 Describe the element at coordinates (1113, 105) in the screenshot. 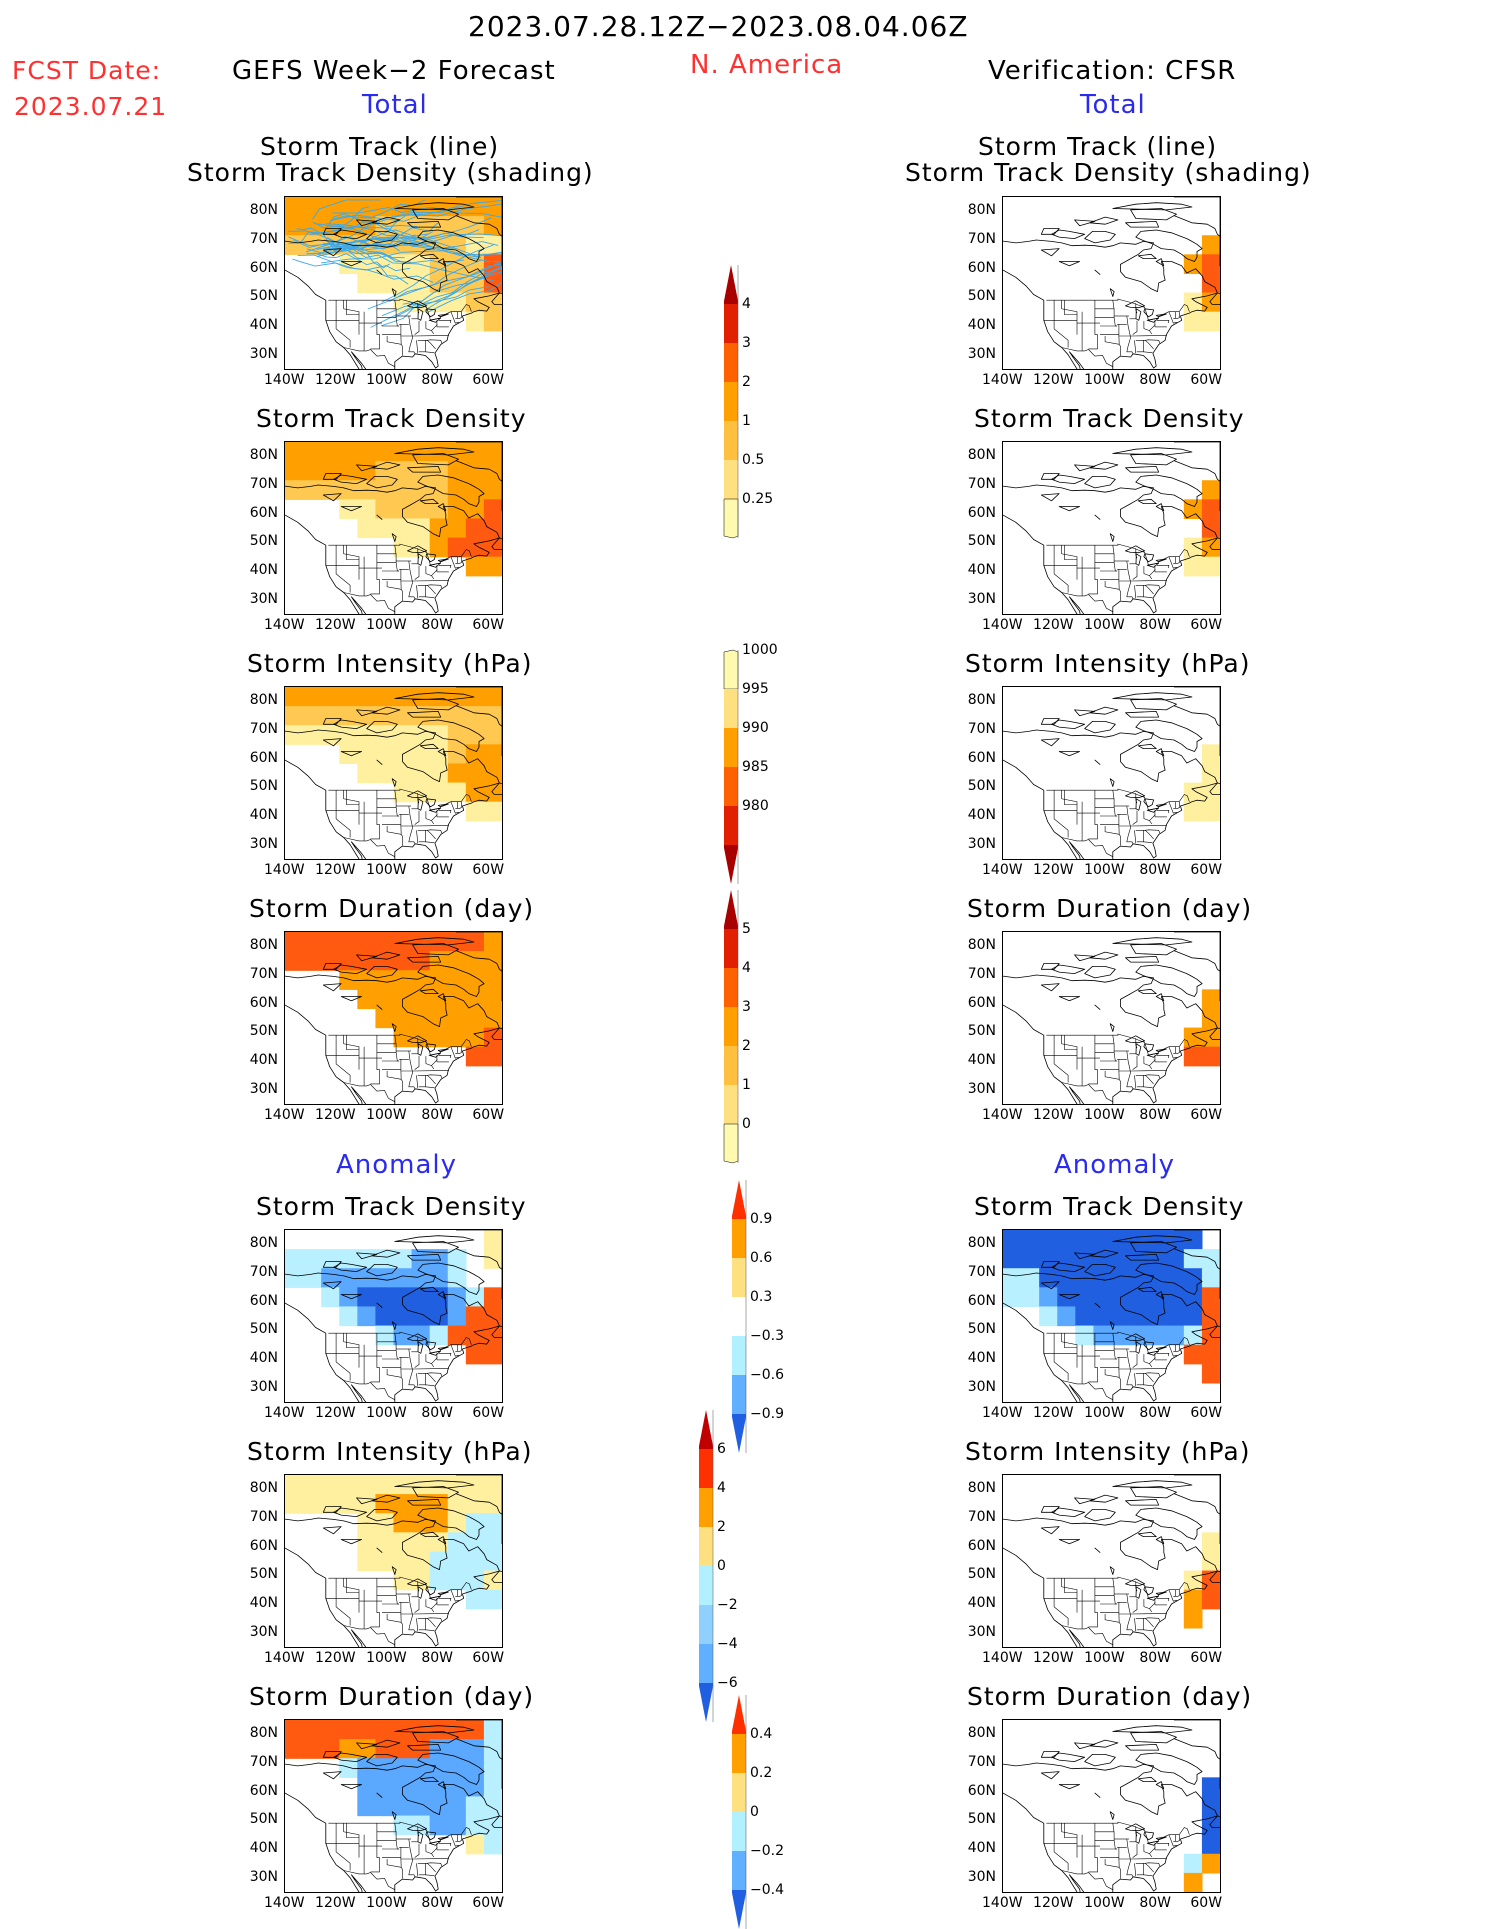

I see `total-label-right: Total` at that location.